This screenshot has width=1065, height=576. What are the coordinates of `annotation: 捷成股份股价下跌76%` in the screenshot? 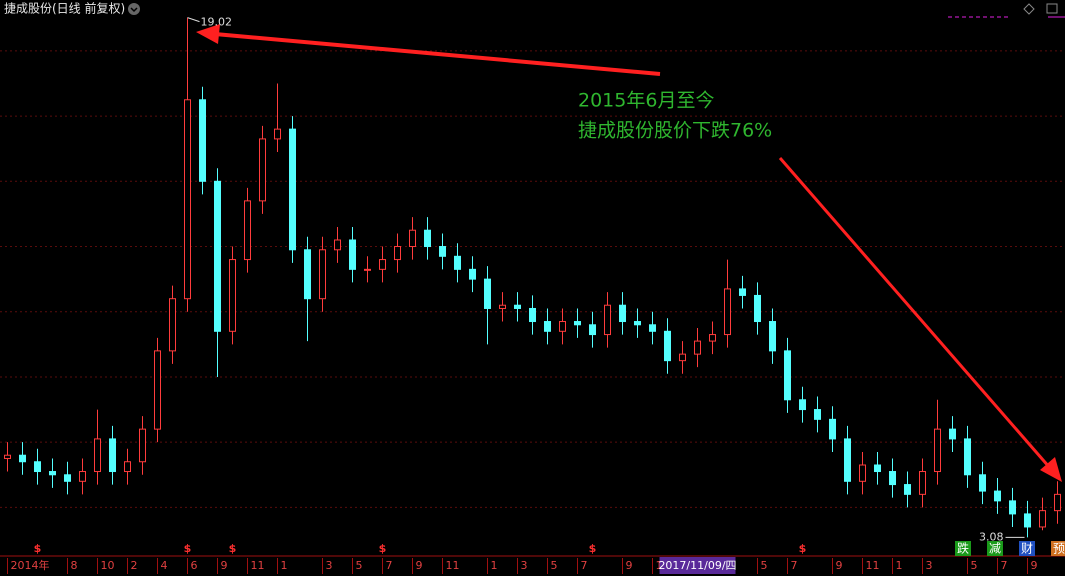 It's located at (675, 131).